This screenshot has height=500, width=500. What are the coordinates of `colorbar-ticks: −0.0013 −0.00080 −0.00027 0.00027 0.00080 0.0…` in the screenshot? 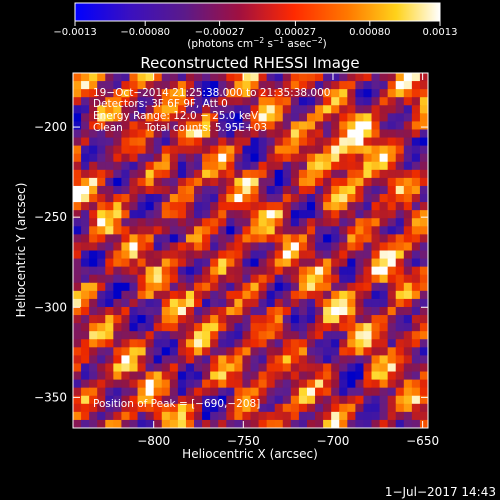 It's located at (255, 29).